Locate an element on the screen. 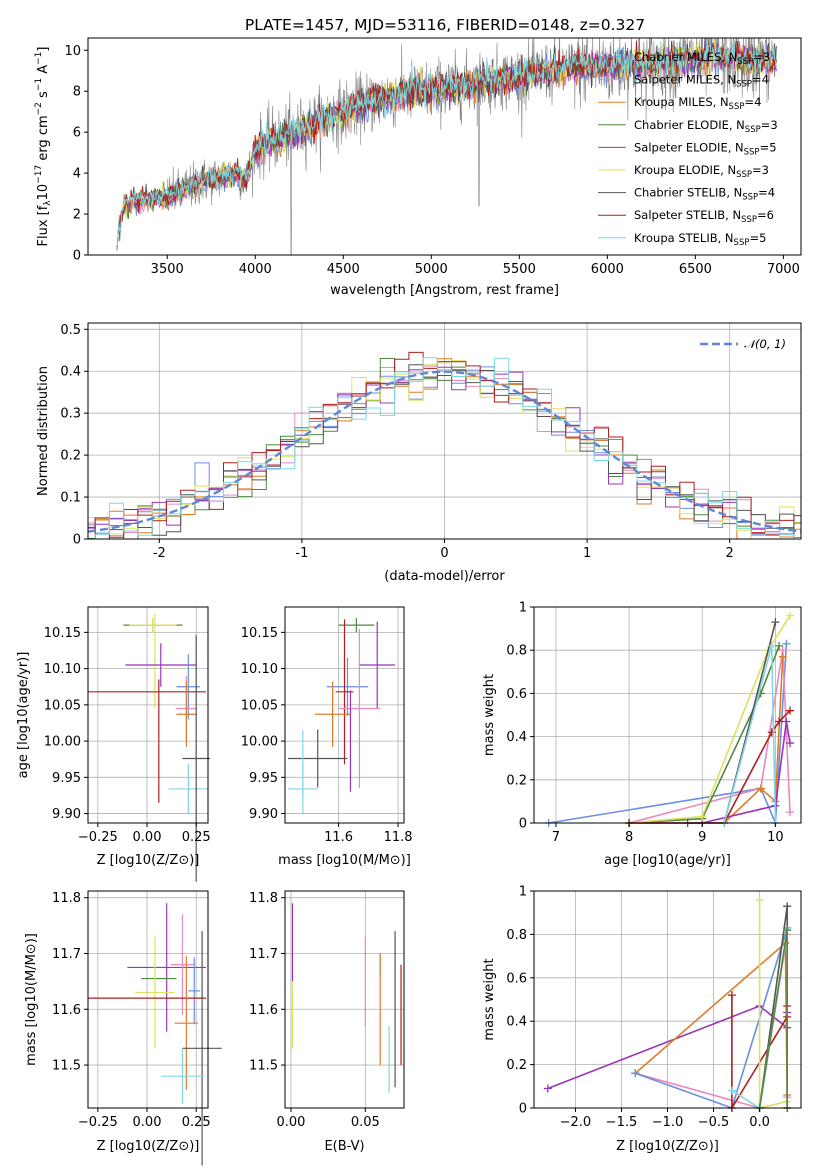 The image size is (819, 1170). residuals-xtick-label: 0 is located at coordinates (444, 553).